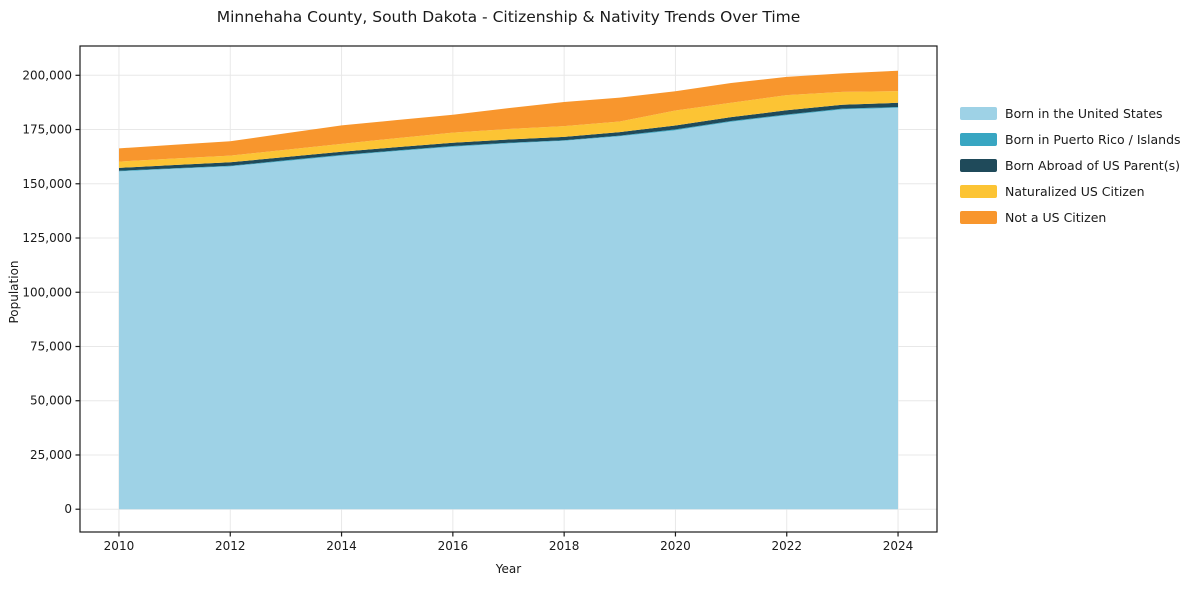 The width and height of the screenshot is (1189, 590). I want to click on legend-label: Born in Puerto Rico / Islands, so click(1093, 139).